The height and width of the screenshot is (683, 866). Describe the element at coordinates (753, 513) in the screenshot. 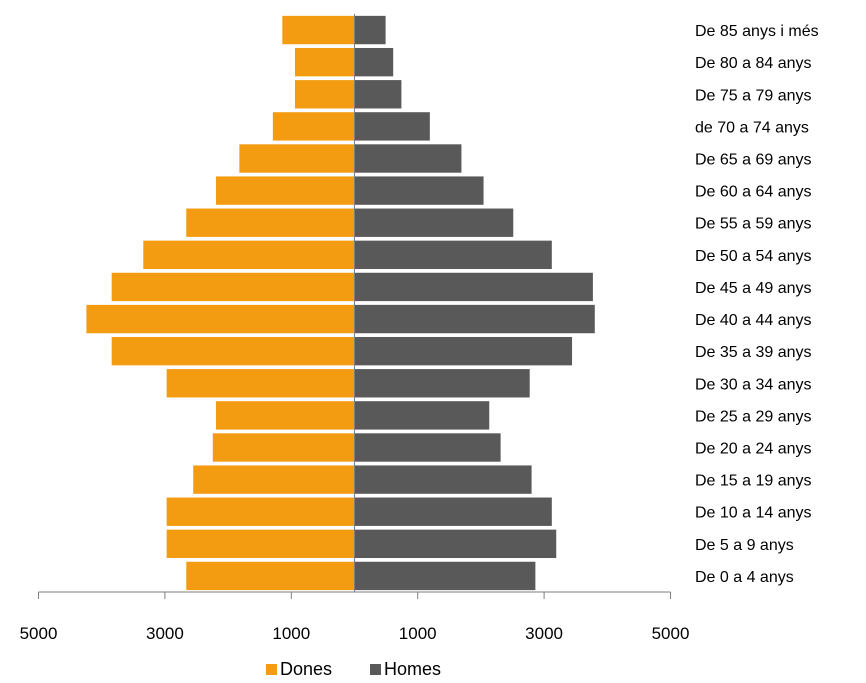

I see `category-label-15: De 10 a 14 anys` at that location.